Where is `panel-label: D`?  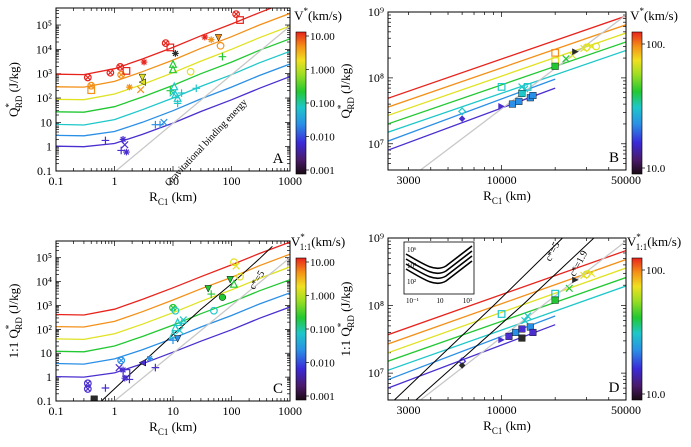
panel-label: D is located at coordinates (614, 388).